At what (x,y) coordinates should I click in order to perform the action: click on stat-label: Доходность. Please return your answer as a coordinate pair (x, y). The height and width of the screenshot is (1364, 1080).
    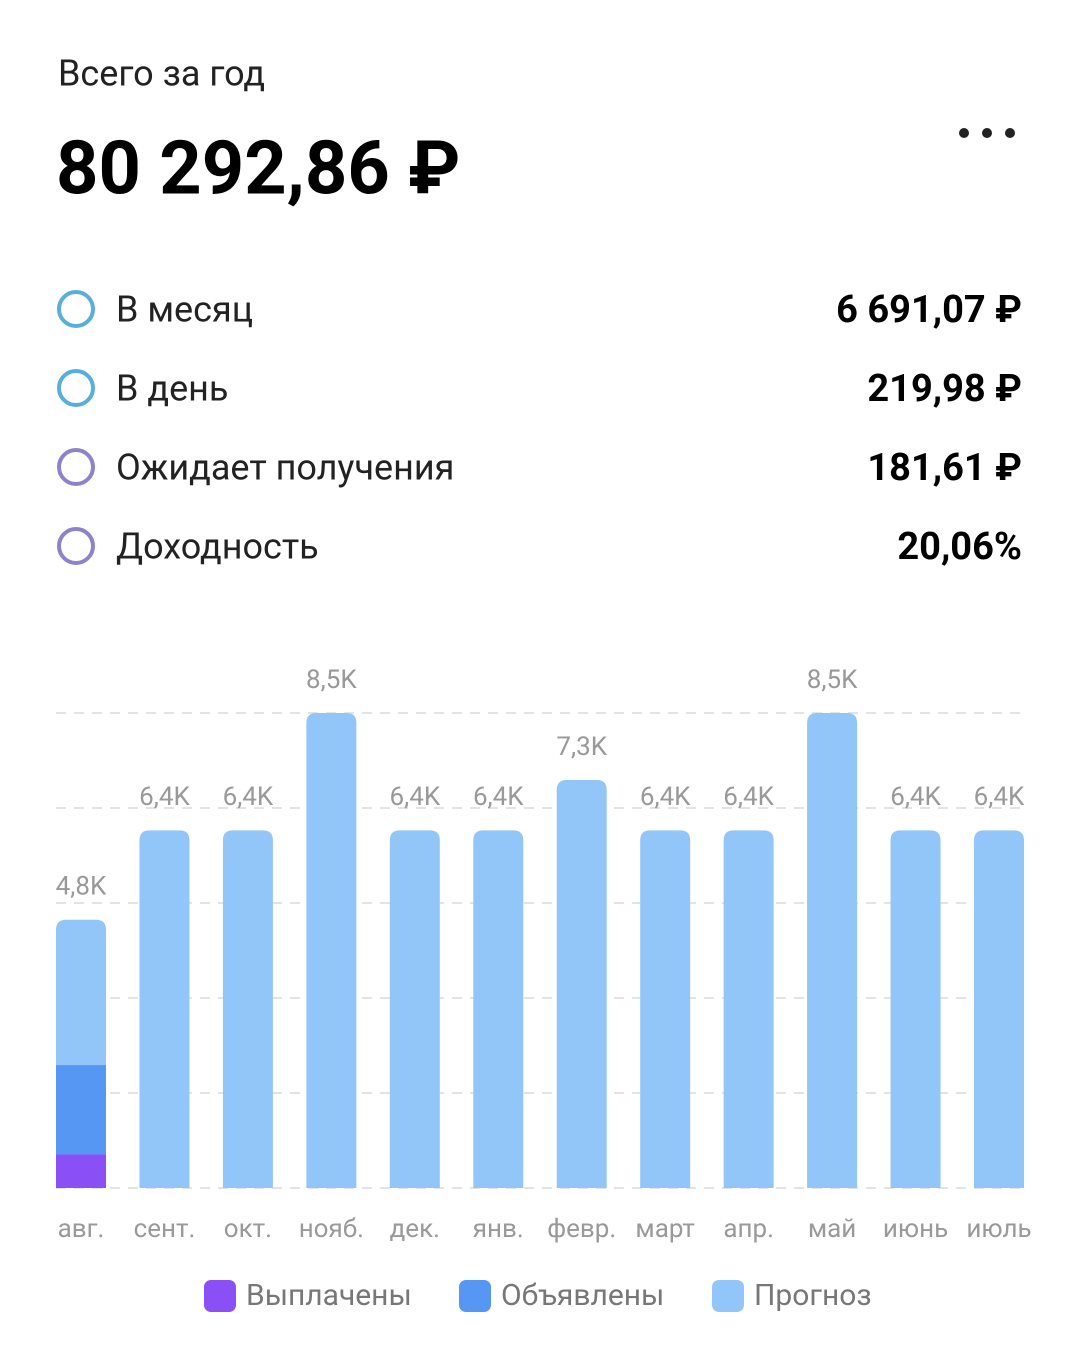
    Looking at the image, I should click on (217, 547).